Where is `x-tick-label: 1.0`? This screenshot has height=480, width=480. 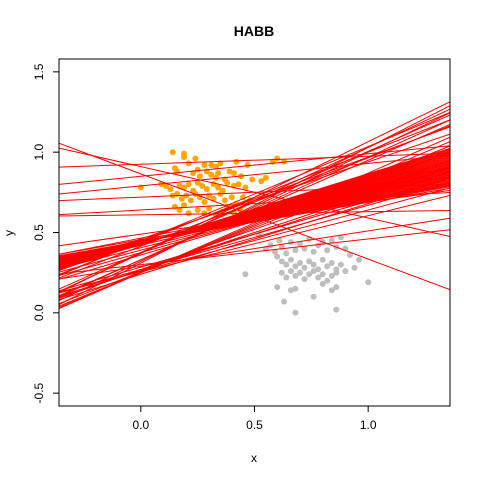
x-tick-label: 1.0 is located at coordinates (368, 425).